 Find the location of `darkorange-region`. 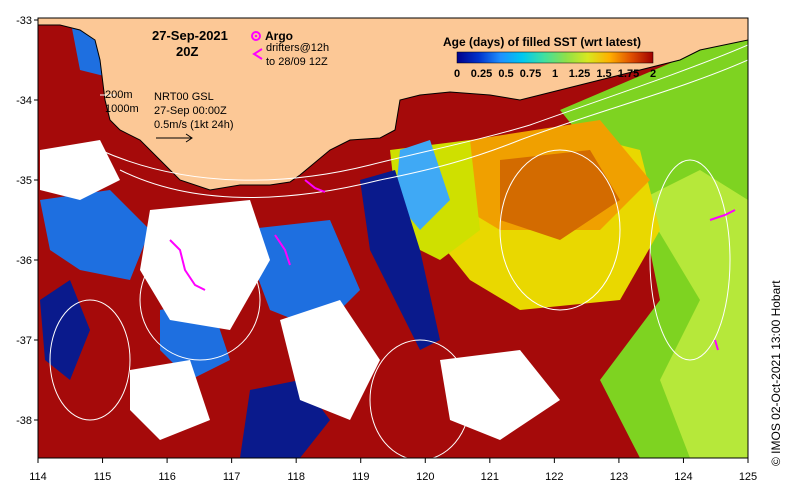

darkorange-region is located at coordinates (560, 195).